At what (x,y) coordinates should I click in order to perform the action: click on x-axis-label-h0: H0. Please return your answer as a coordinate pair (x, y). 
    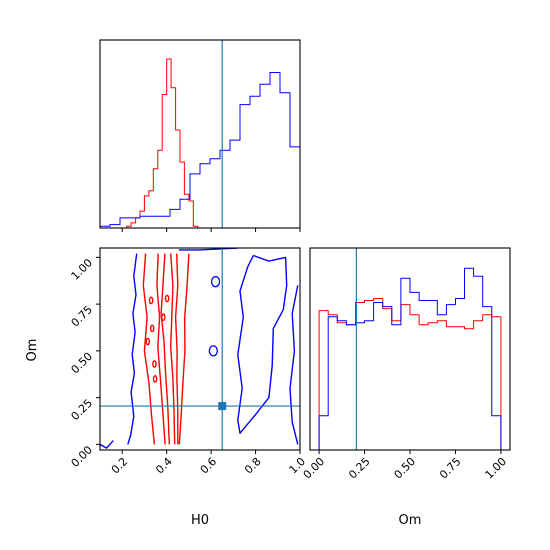
    Looking at the image, I should click on (200, 520).